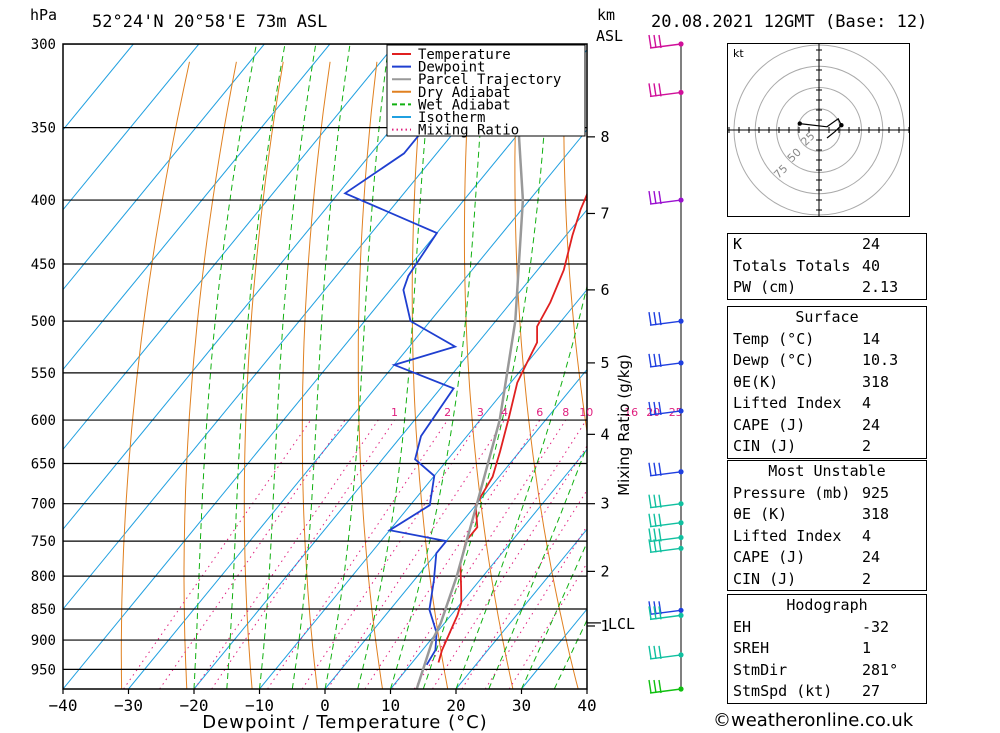  I want to click on legend-entry: Dewpoint, so click(451, 68).